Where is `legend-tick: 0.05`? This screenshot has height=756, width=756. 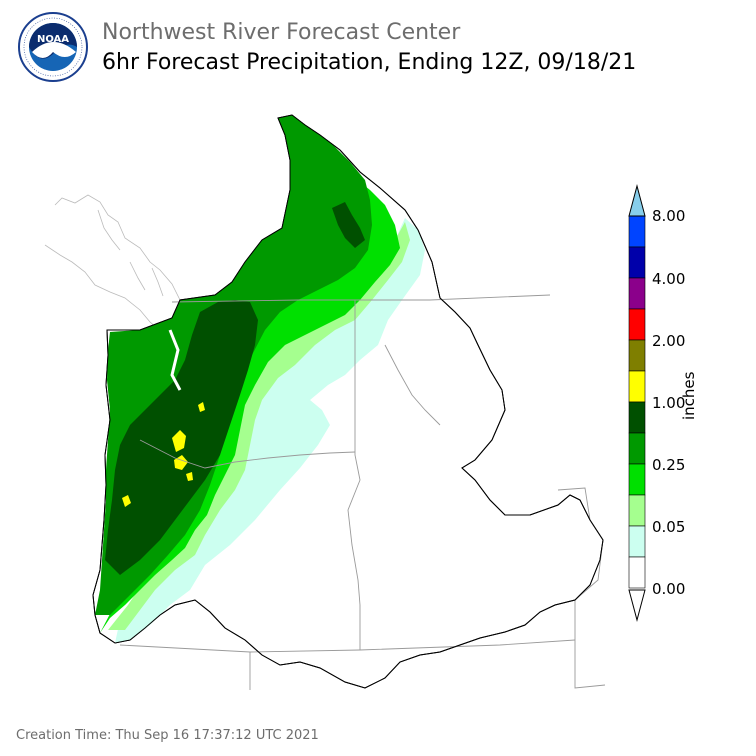 legend-tick: 0.05 is located at coordinates (669, 527).